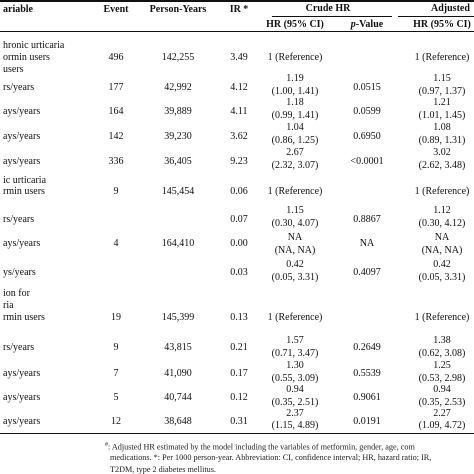  Describe the element at coordinates (295, 152) in the screenshot. I see `row-crude-hr: 2.67` at that location.